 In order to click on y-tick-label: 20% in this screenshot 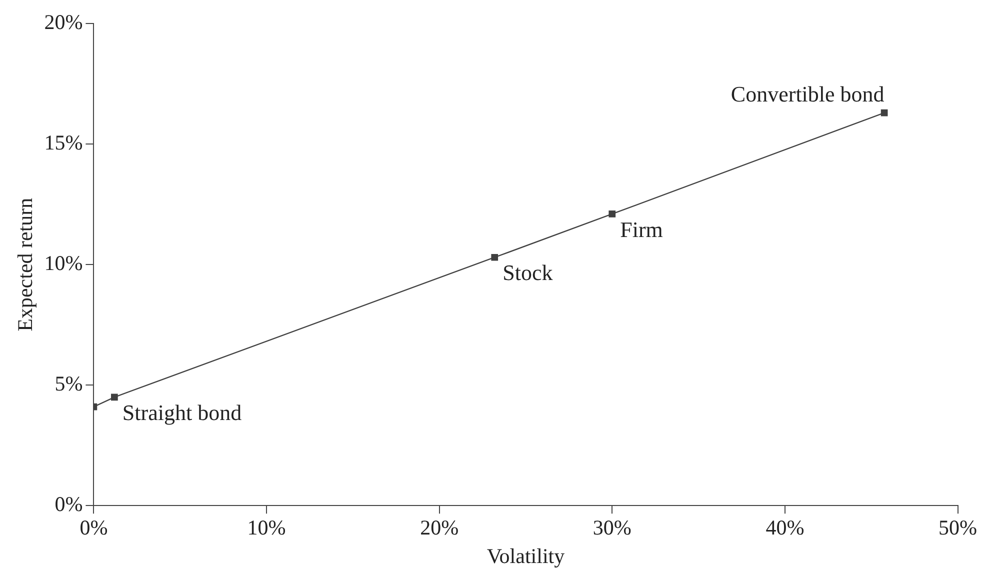, I will do `click(63, 22)`.